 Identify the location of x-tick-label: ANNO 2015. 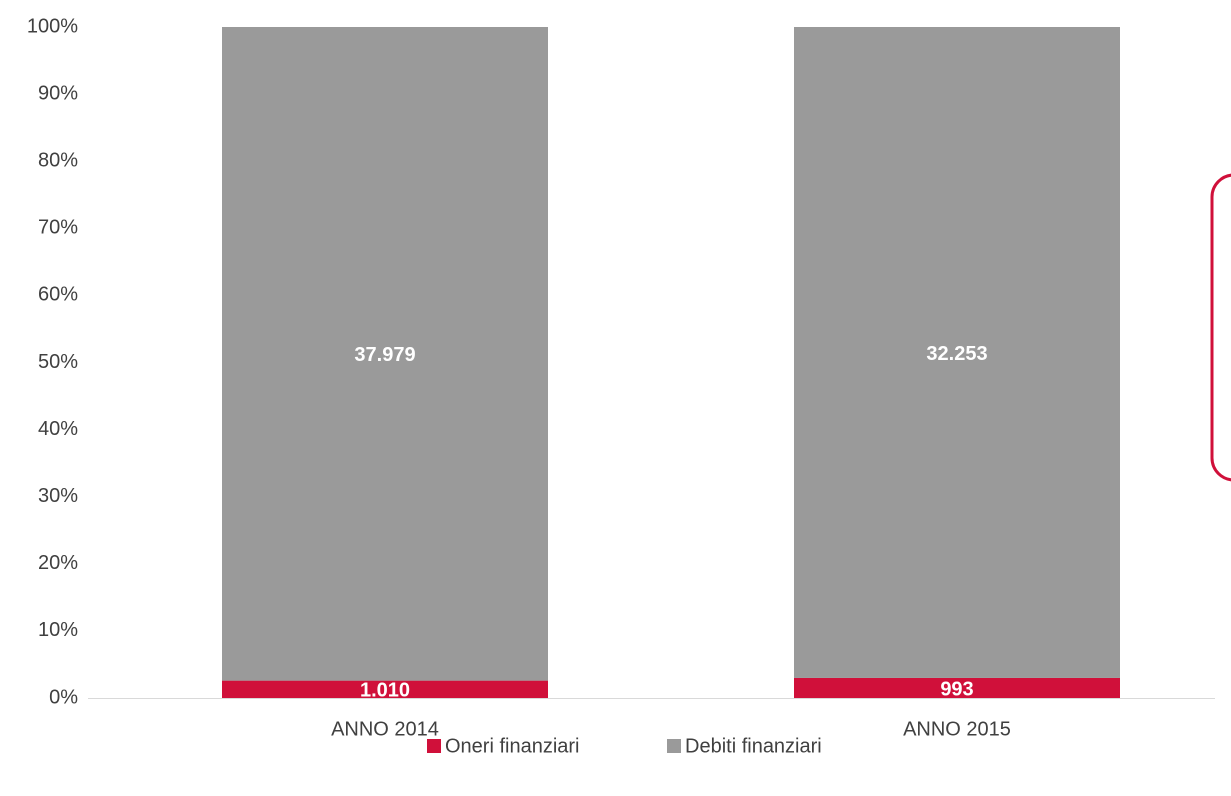
(957, 729).